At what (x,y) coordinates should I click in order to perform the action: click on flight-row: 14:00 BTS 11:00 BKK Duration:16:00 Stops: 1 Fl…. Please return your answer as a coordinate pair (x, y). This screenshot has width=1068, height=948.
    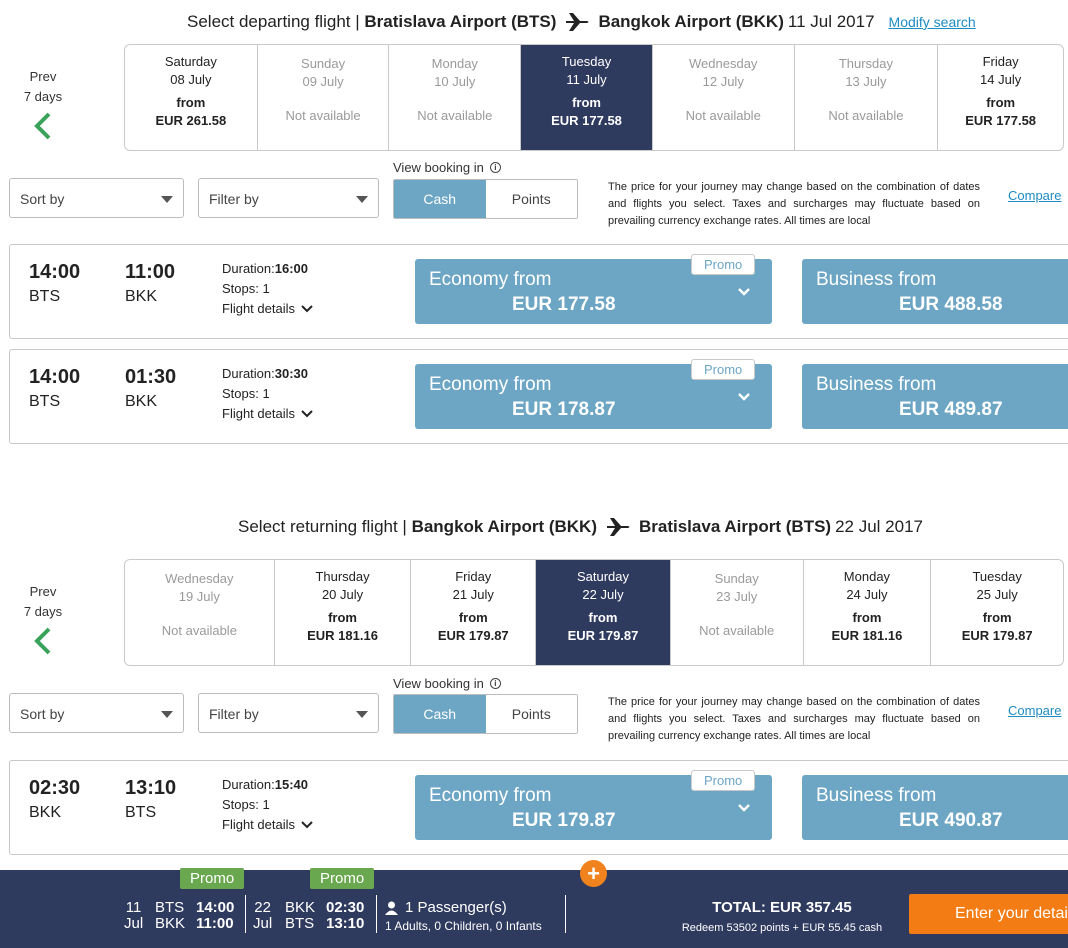
    Looking at the image, I should click on (538, 291).